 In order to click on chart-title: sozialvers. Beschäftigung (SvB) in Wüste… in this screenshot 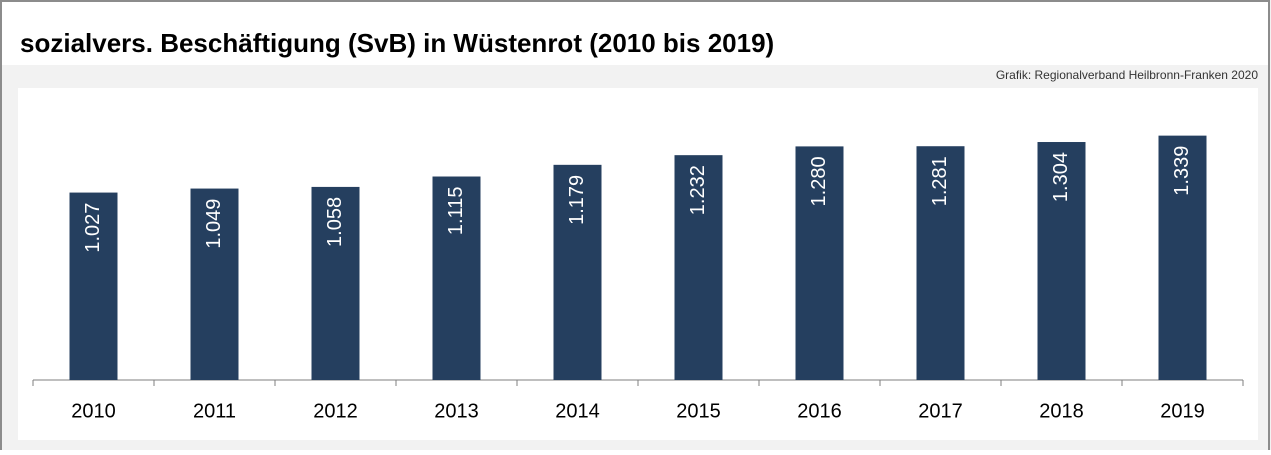, I will do `click(397, 43)`.